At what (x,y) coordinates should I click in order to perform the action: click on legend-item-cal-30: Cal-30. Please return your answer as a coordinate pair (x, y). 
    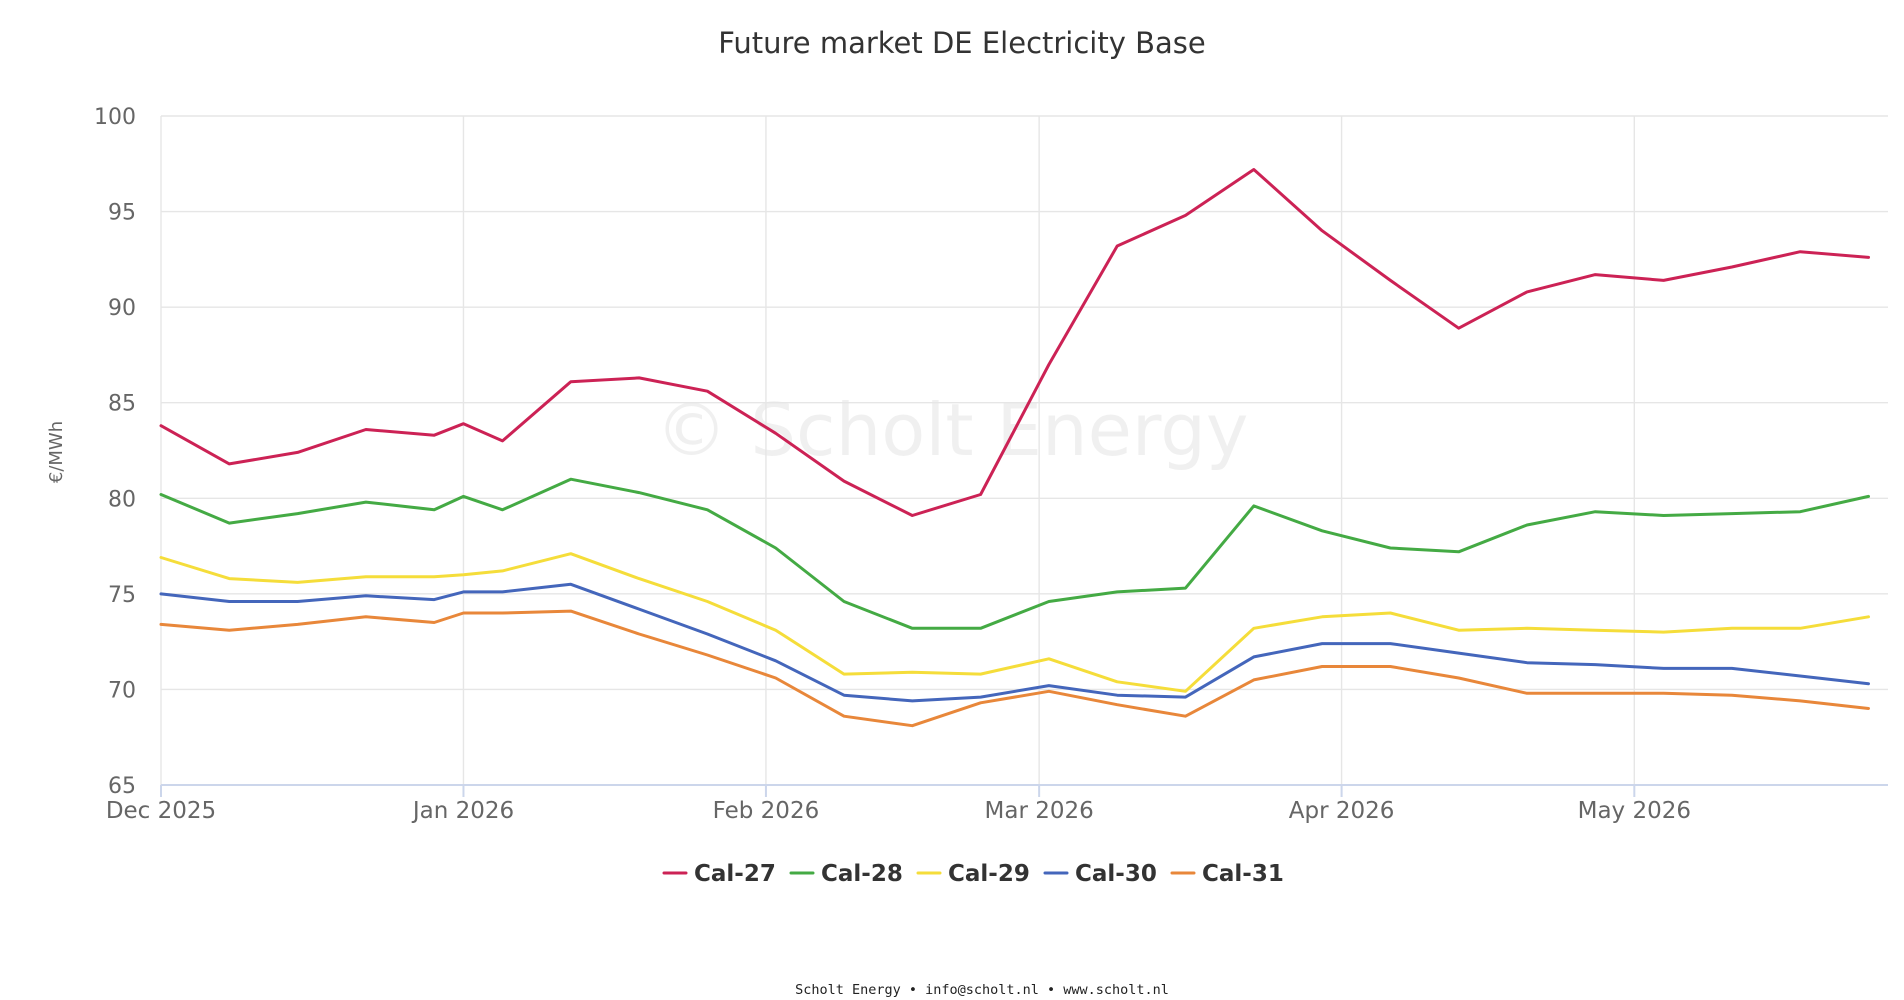
    Looking at the image, I should click on (1100, 874).